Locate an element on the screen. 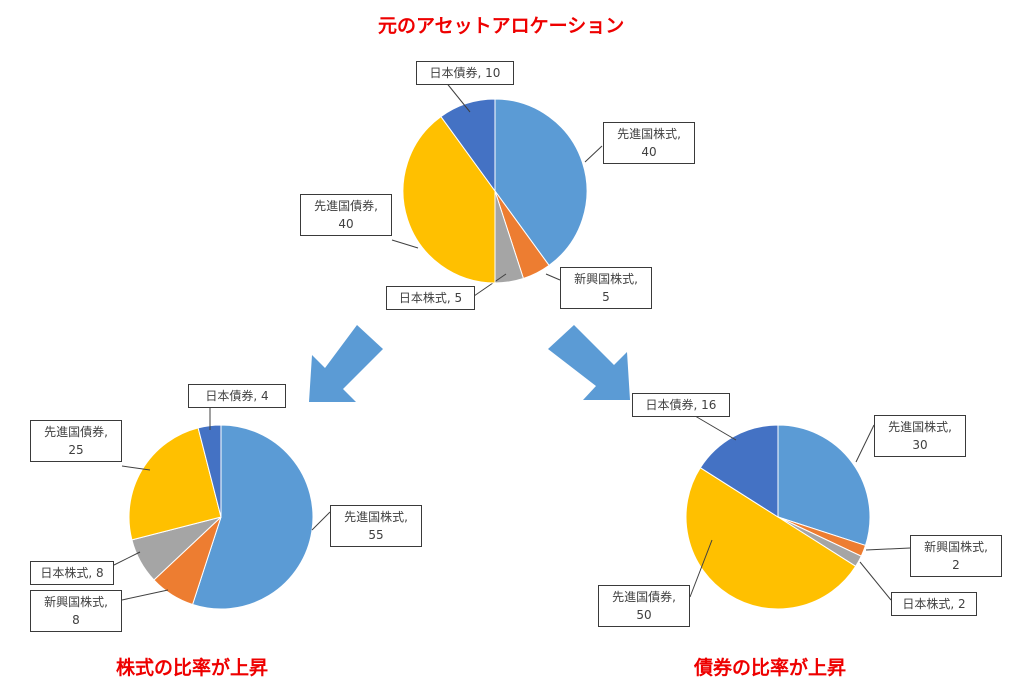  pie-2-data-label-jp-bond: 日本債券, 16 is located at coordinates (681, 405).